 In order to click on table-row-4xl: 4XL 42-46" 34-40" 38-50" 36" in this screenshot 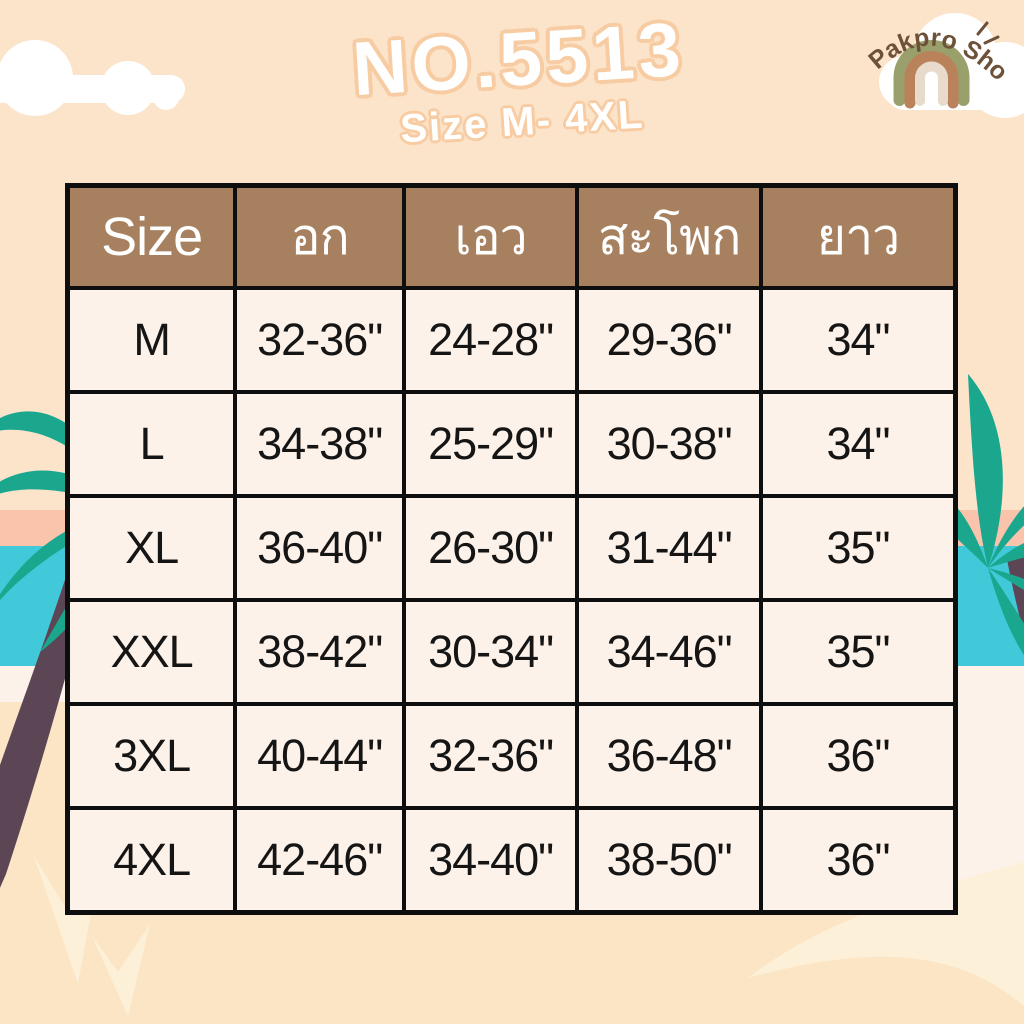, I will do `click(511, 860)`.